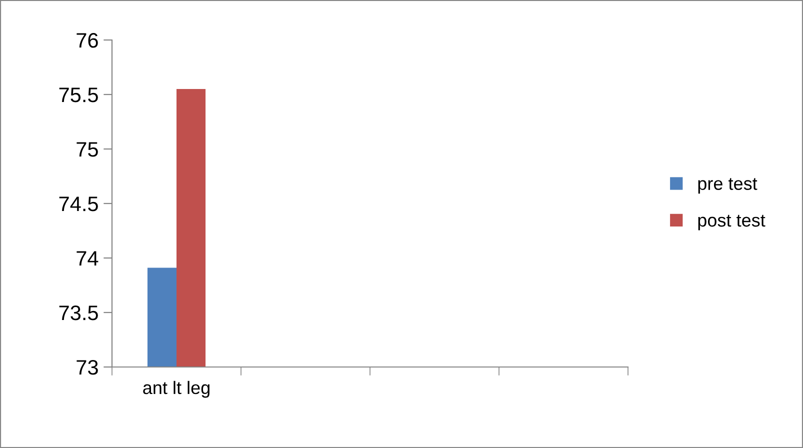 This screenshot has width=803, height=448. What do you see at coordinates (728, 186) in the screenshot?
I see `legend-label: pre test` at bounding box center [728, 186].